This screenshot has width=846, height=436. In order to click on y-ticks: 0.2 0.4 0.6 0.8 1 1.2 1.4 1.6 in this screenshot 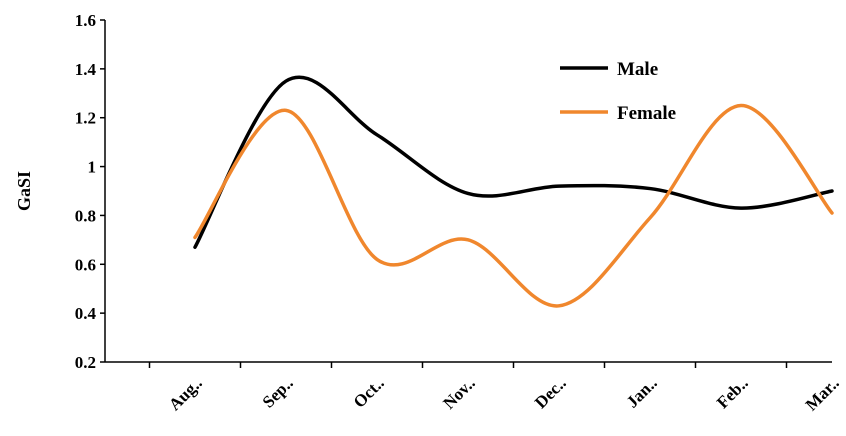, I will do `click(90, 191)`.